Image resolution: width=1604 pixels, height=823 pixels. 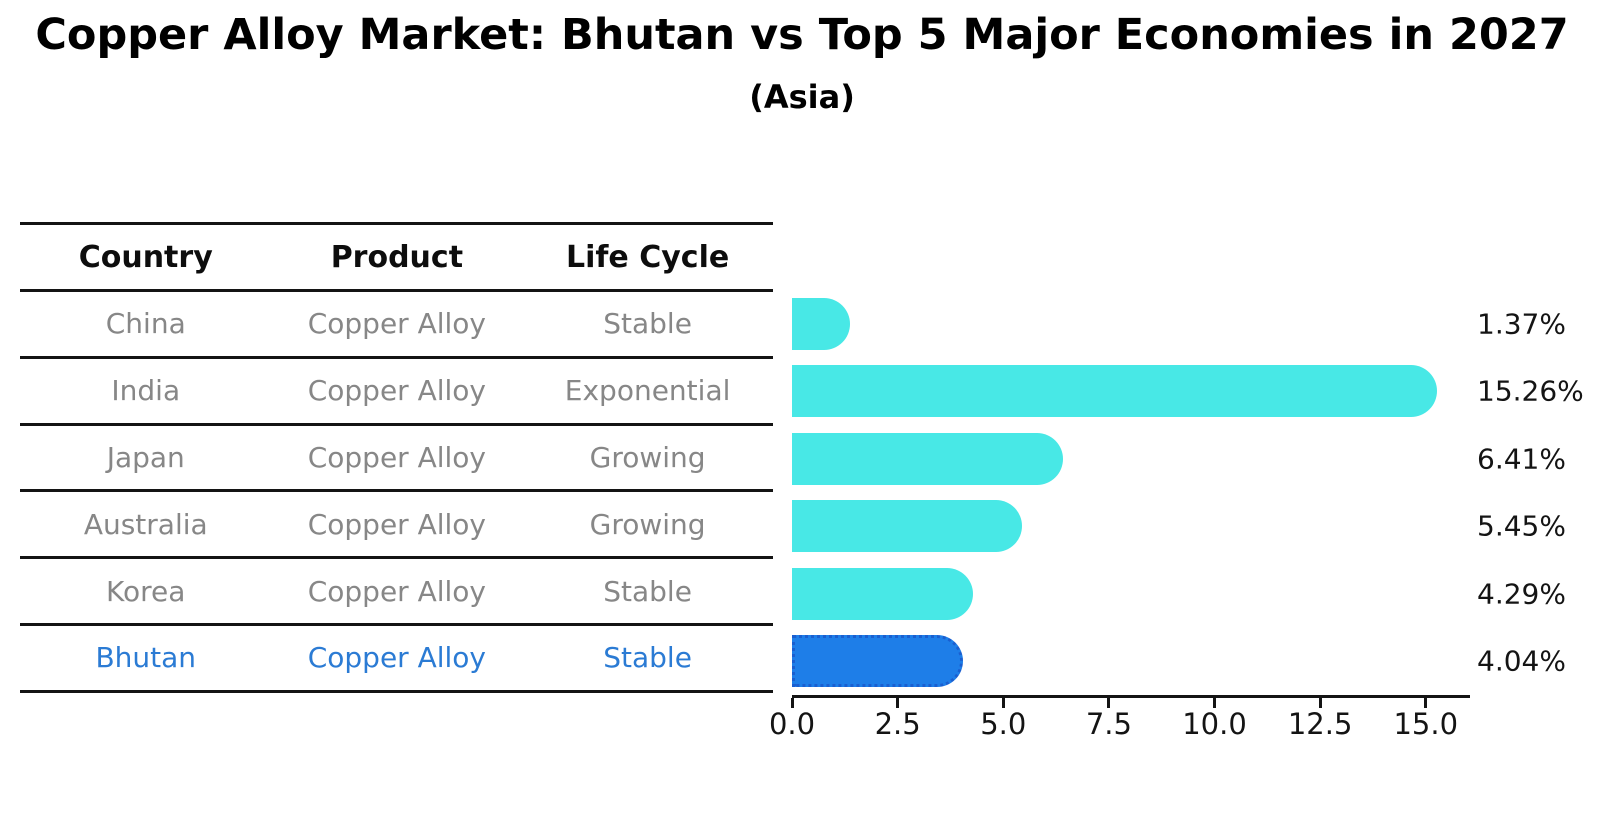 I want to click on value-label-australia: 5.45%, so click(x=1521, y=526).